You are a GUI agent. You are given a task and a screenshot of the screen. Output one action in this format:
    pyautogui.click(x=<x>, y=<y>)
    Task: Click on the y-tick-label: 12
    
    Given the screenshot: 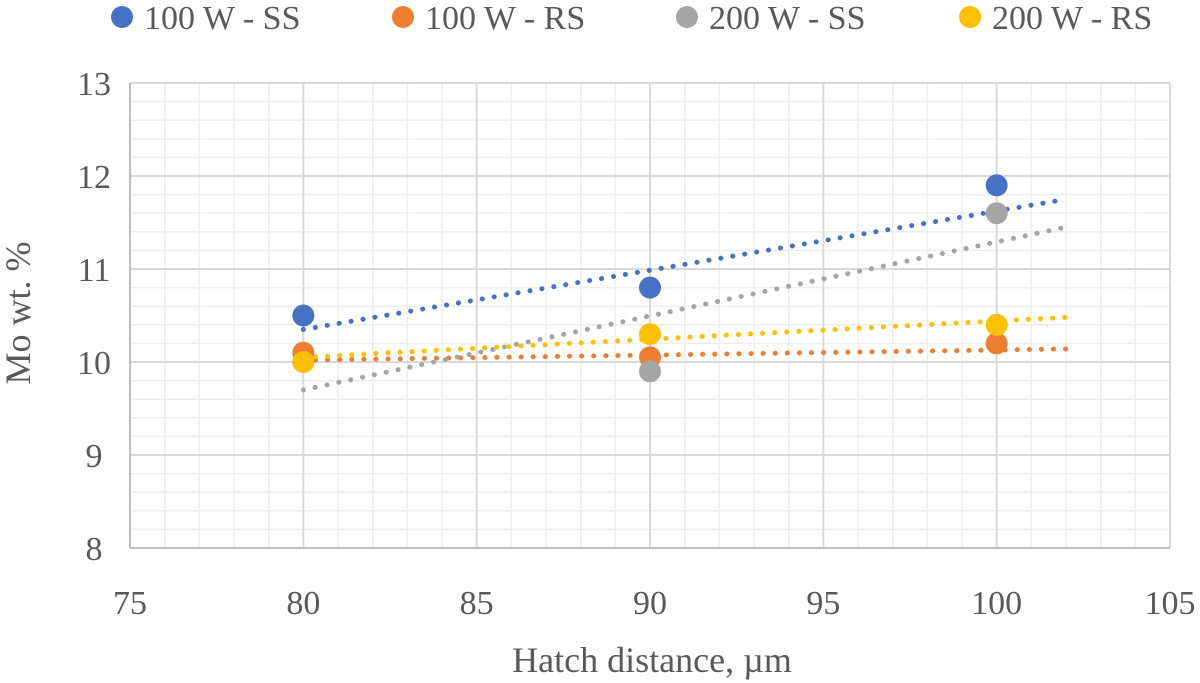 What is the action you would take?
    pyautogui.click(x=94, y=177)
    